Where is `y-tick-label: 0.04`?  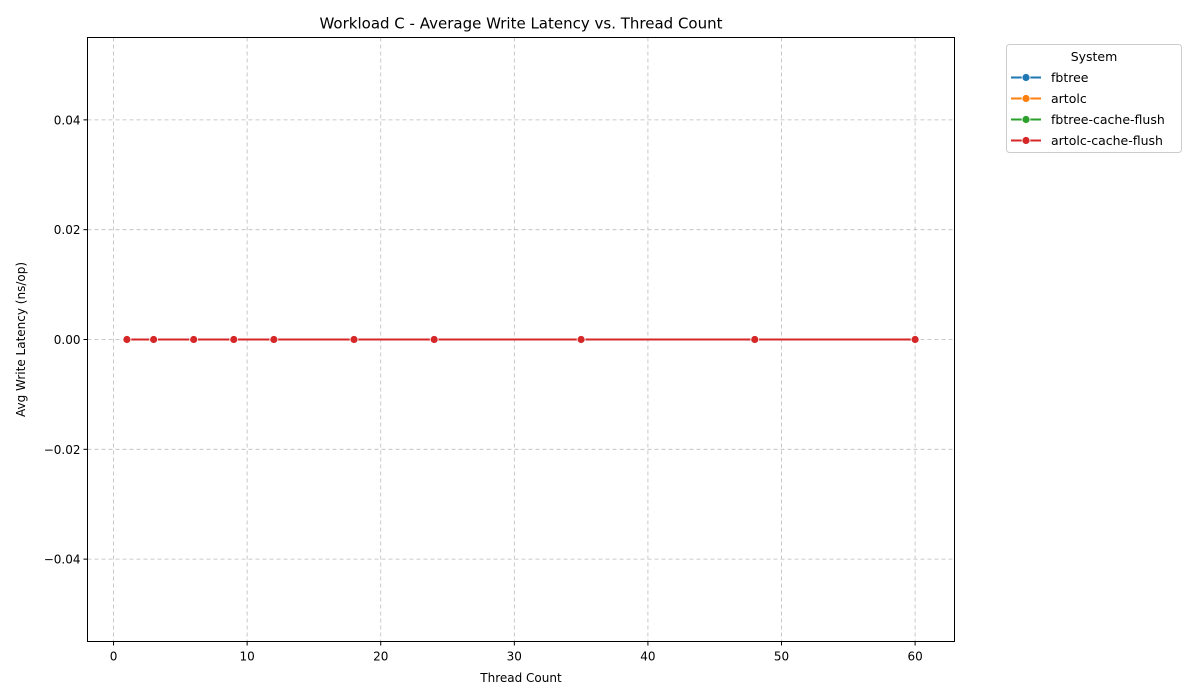 y-tick-label: 0.04 is located at coordinates (67, 120).